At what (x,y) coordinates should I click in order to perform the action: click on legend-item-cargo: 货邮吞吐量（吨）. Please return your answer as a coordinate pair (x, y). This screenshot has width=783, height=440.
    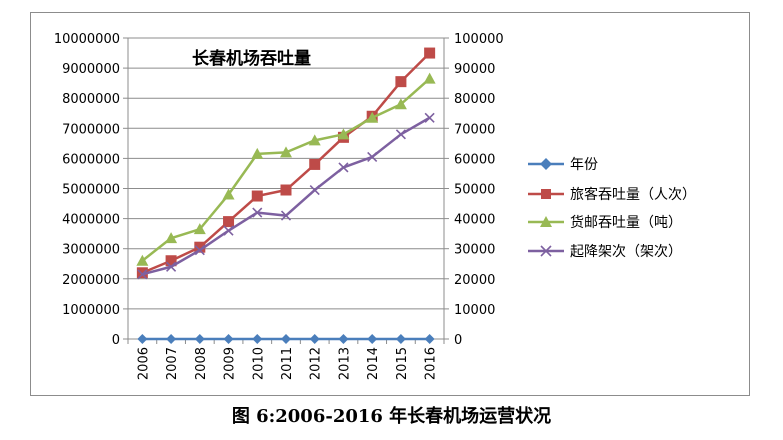
    Looking at the image, I should click on (605, 222).